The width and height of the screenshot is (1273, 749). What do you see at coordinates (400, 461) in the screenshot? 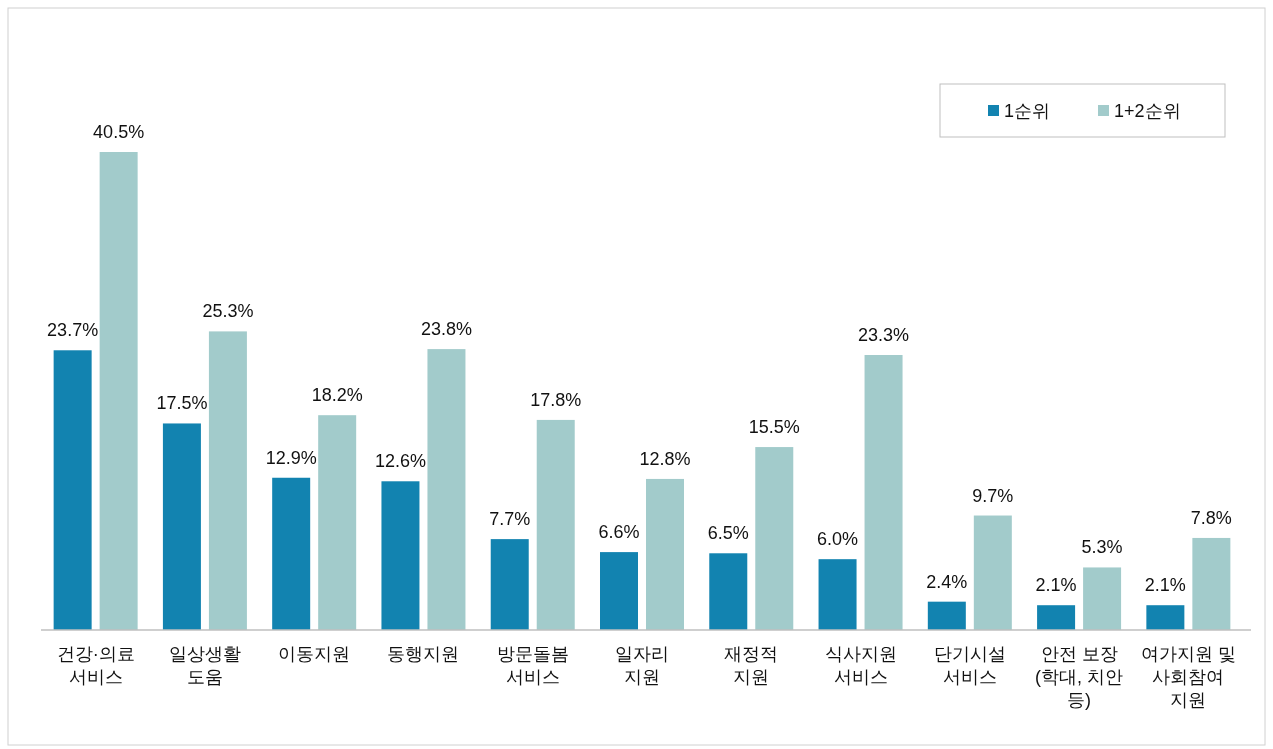
I see `data-label: 12.6%` at bounding box center [400, 461].